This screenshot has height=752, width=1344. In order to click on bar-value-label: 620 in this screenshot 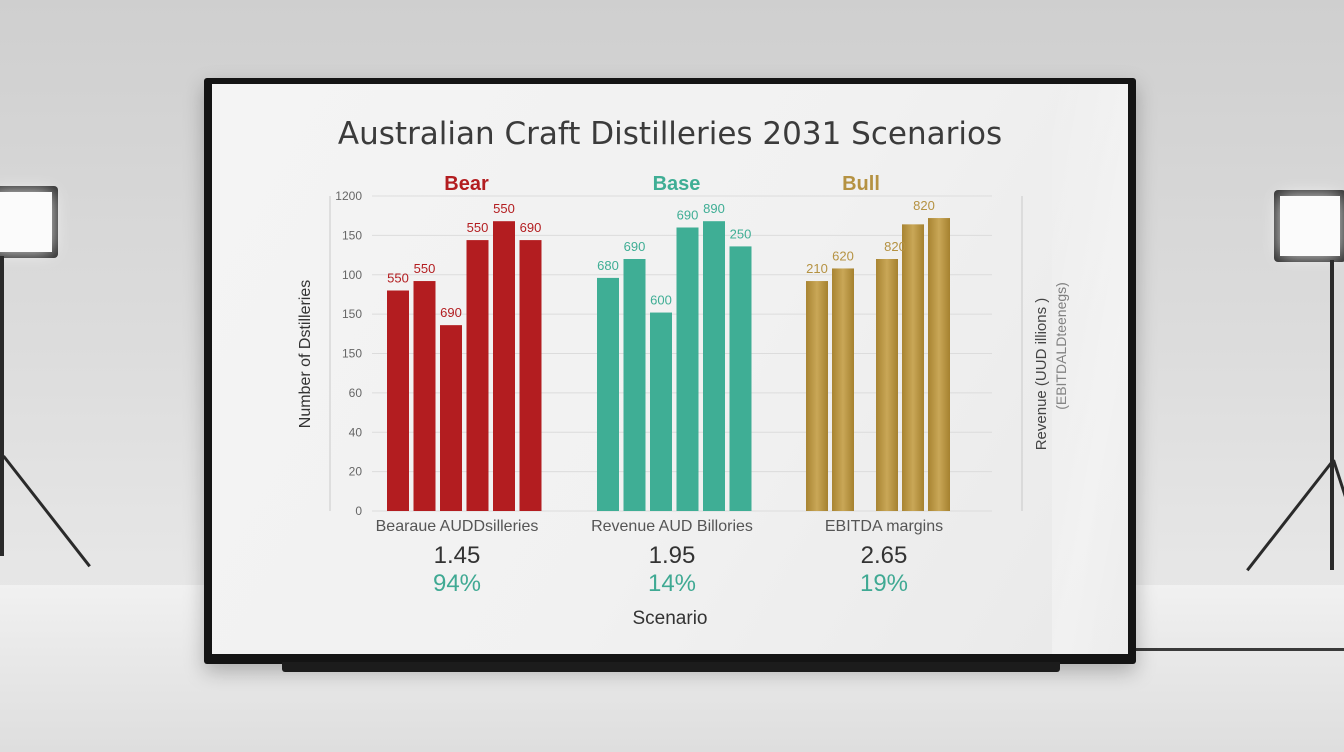, I will do `click(843, 255)`.